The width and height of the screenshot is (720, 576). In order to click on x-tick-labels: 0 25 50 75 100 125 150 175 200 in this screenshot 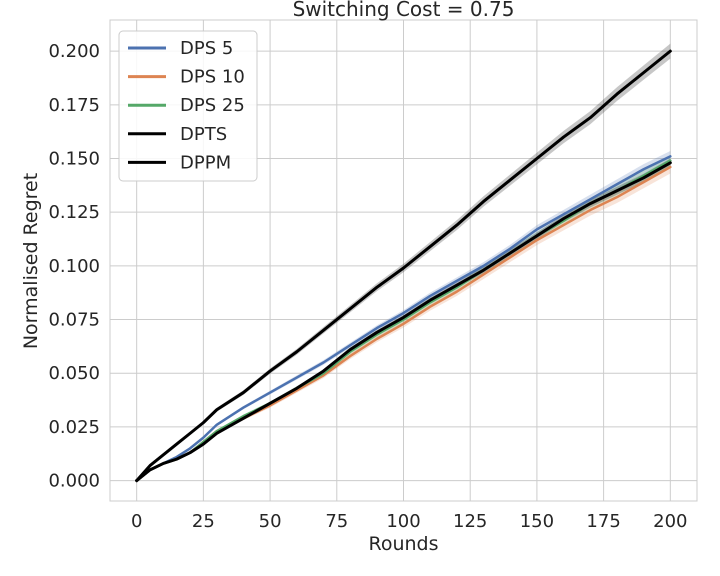, I will do `click(409, 521)`.